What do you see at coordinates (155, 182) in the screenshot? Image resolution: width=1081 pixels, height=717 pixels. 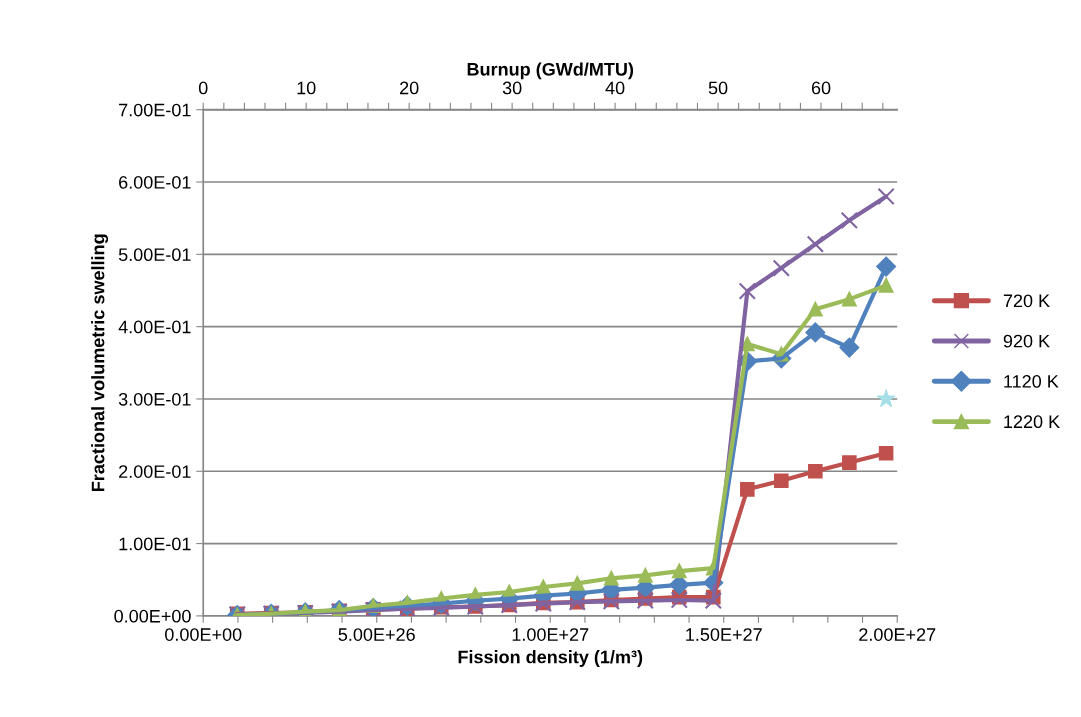 I see `y-tick-label: 6.00E-01` at bounding box center [155, 182].